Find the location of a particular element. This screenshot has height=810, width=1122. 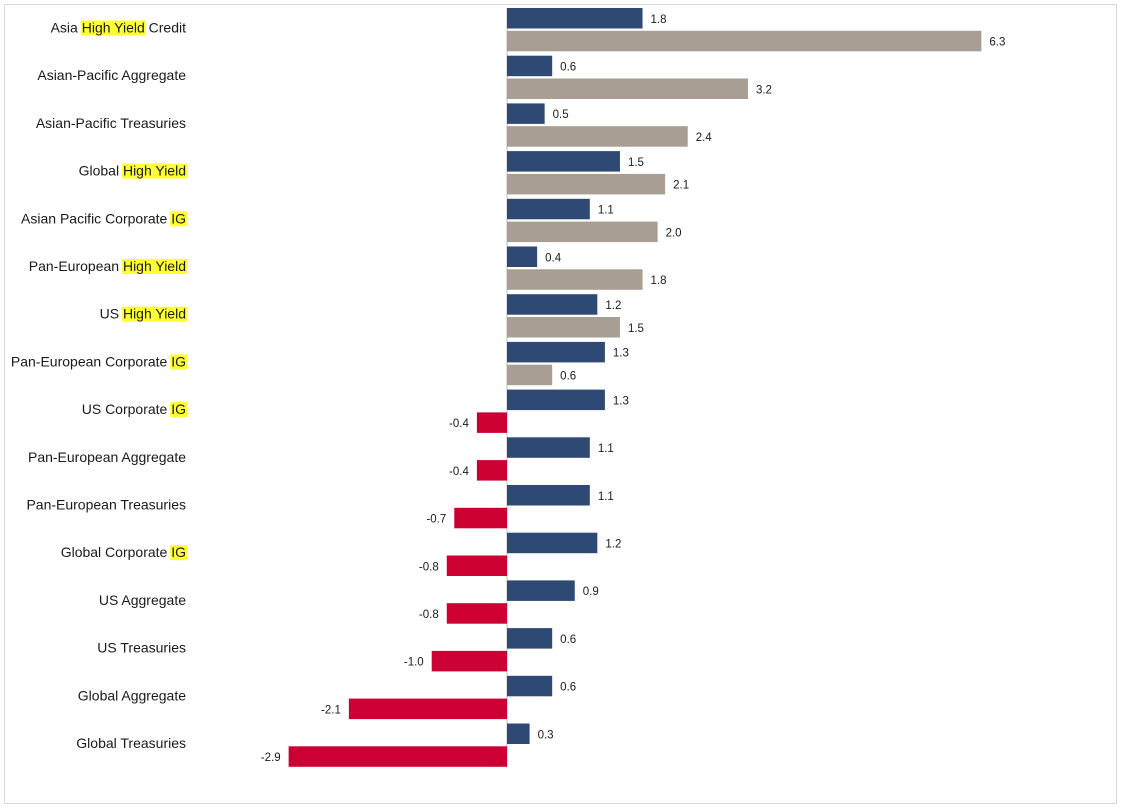

data-label: 1.2 is located at coordinates (613, 306).